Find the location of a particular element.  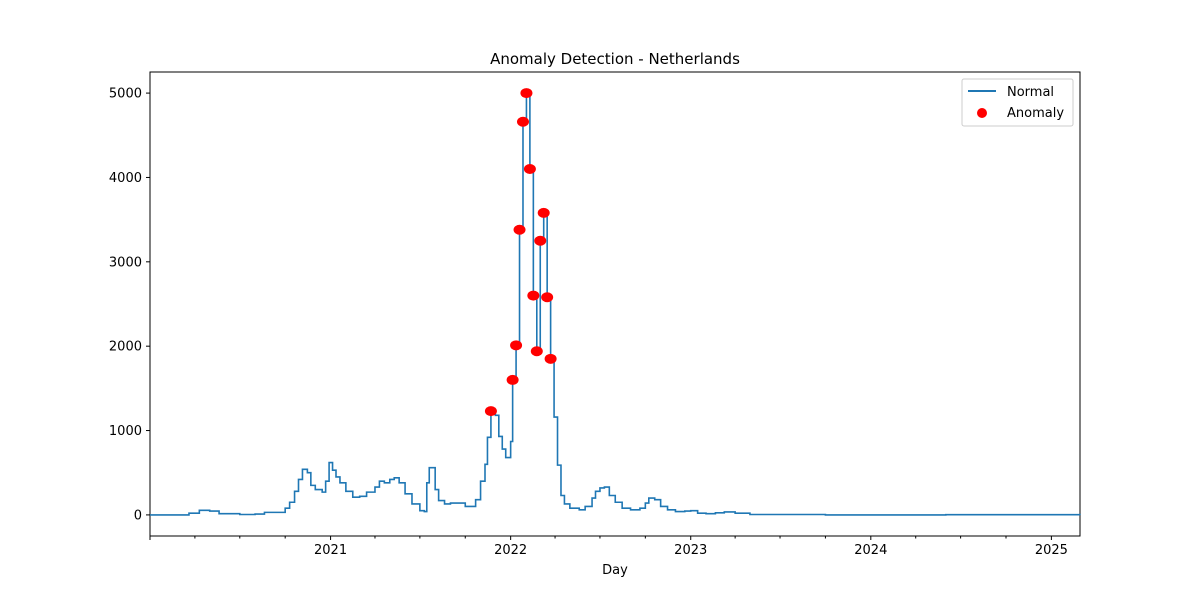

x-tick-label: 2024 is located at coordinates (870, 550).